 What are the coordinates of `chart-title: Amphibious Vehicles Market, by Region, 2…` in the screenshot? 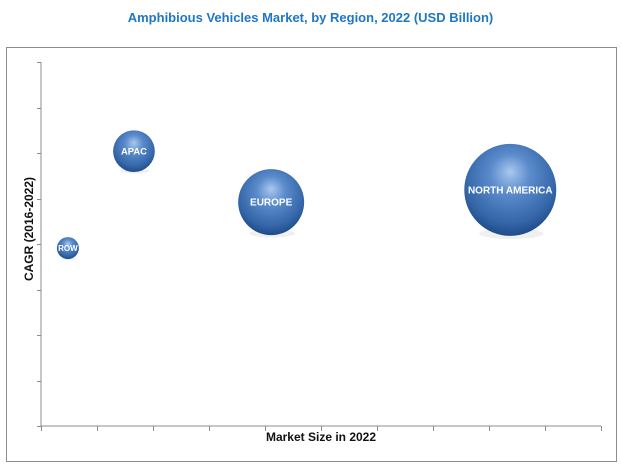 It's located at (310, 17).